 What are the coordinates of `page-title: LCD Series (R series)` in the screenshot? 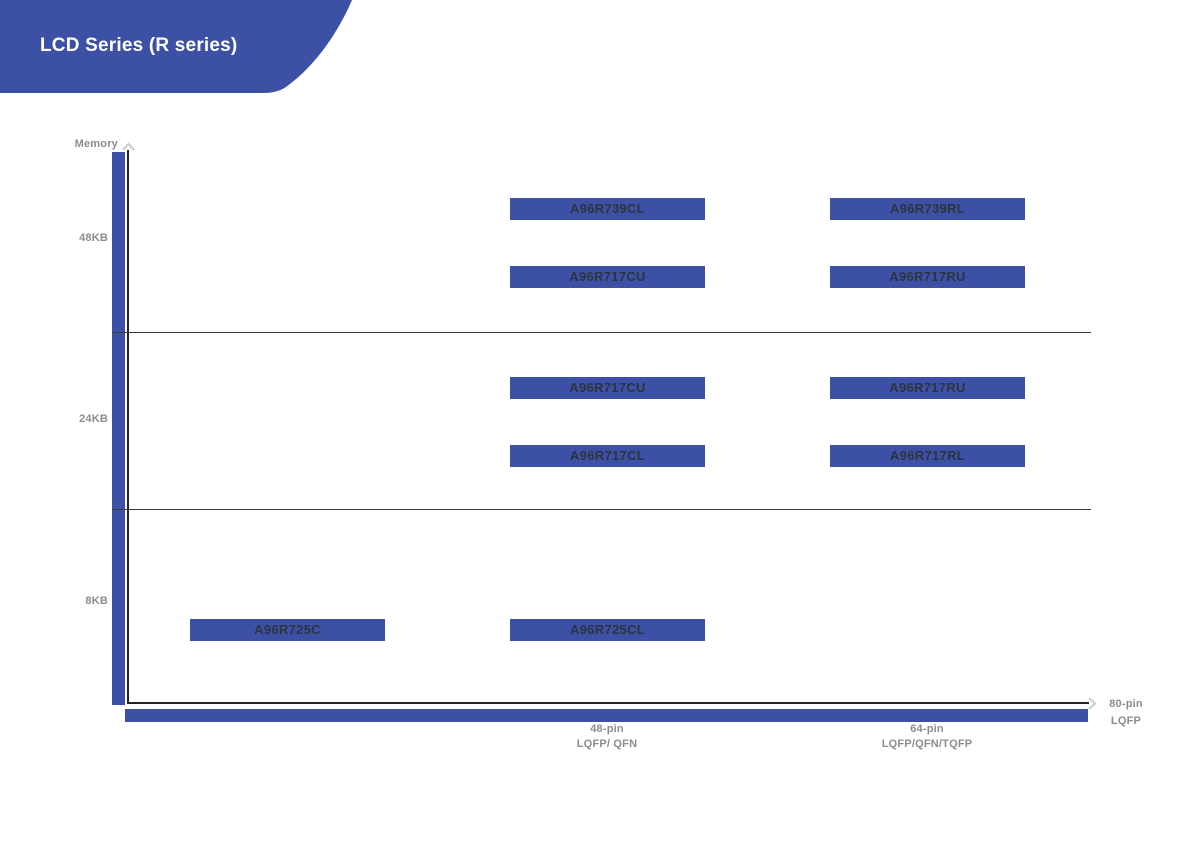 It's located at (139, 45).